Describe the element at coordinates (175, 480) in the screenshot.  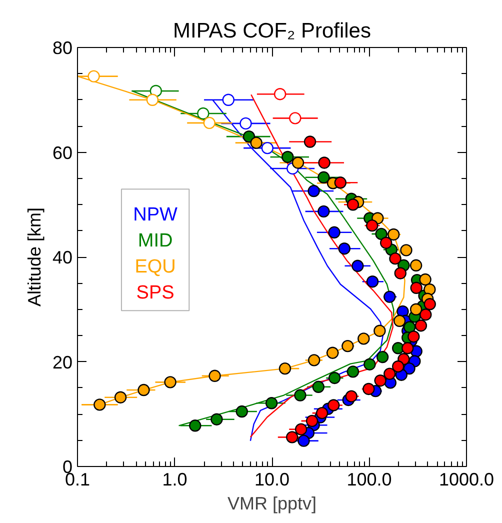
I see `x-tick-label: 1.0` at that location.